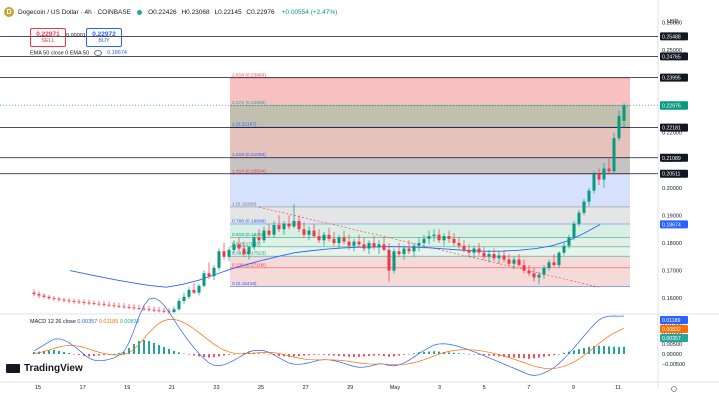  What do you see at coordinates (249, 103) in the screenshot?
I see `fib-level-label: 2.272 (0.22983)` at bounding box center [249, 103].